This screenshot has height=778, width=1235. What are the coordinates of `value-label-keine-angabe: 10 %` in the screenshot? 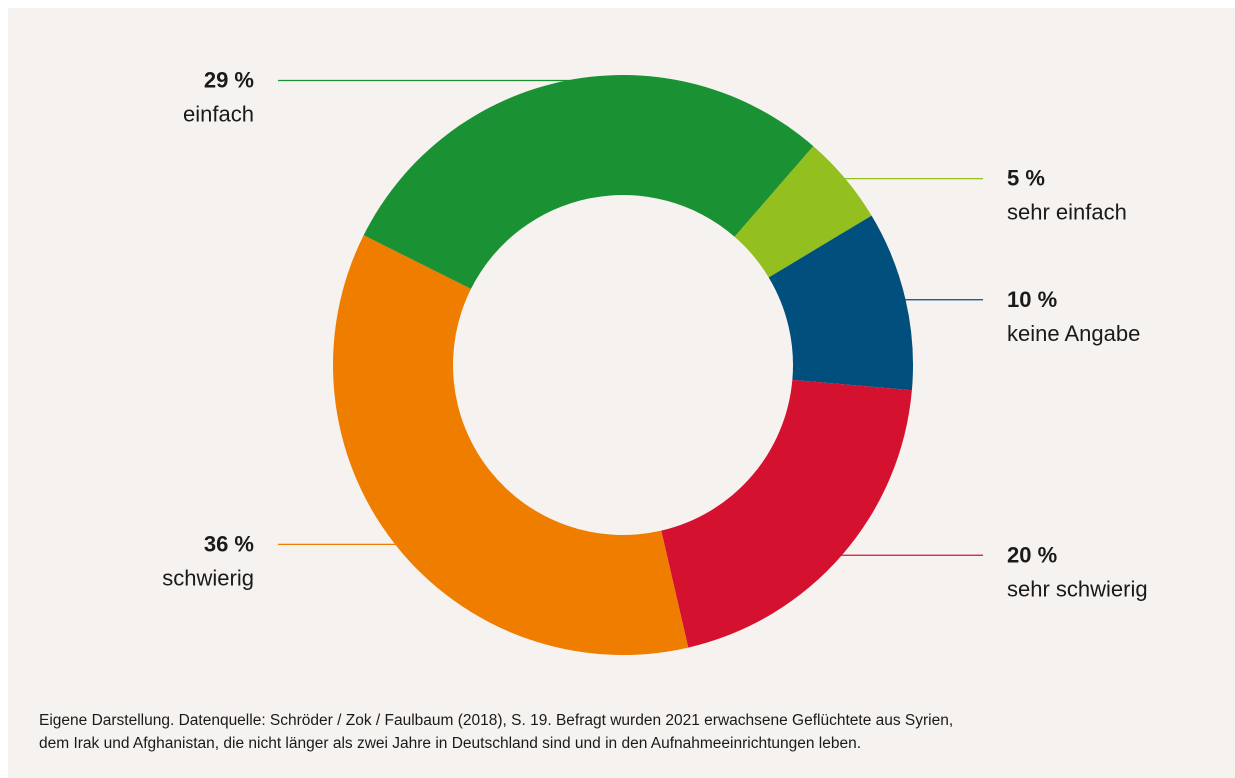 It's located at (1032, 299).